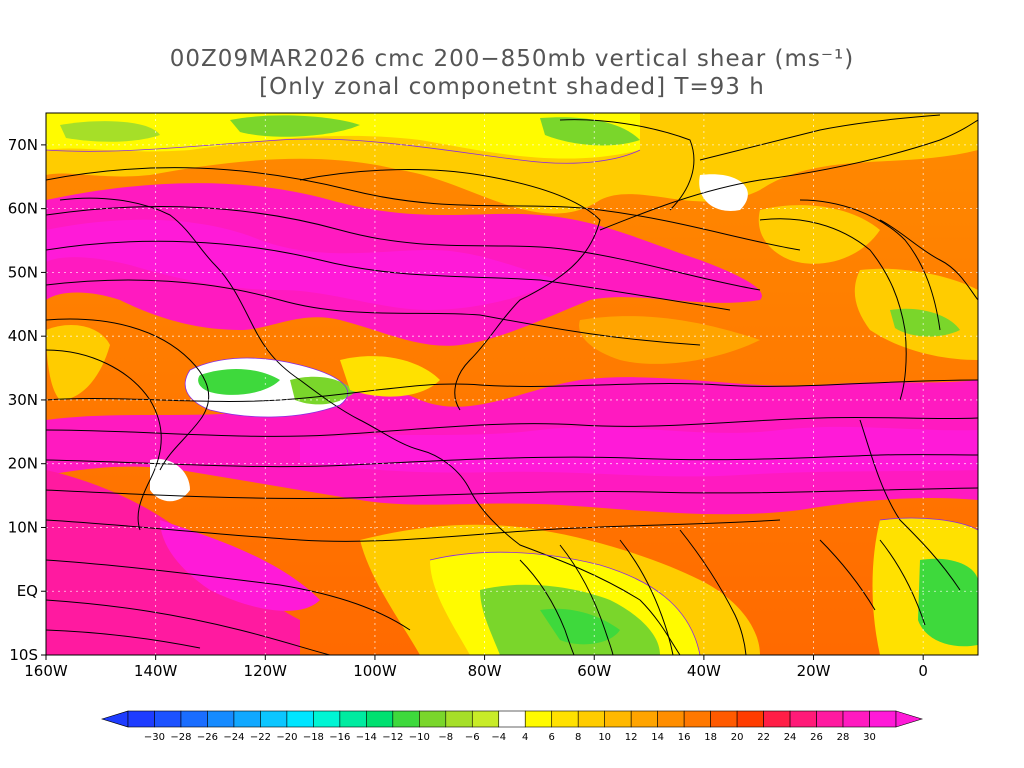  What do you see at coordinates (23, 145) in the screenshot?
I see `lat-tick-label: 70N` at bounding box center [23, 145].